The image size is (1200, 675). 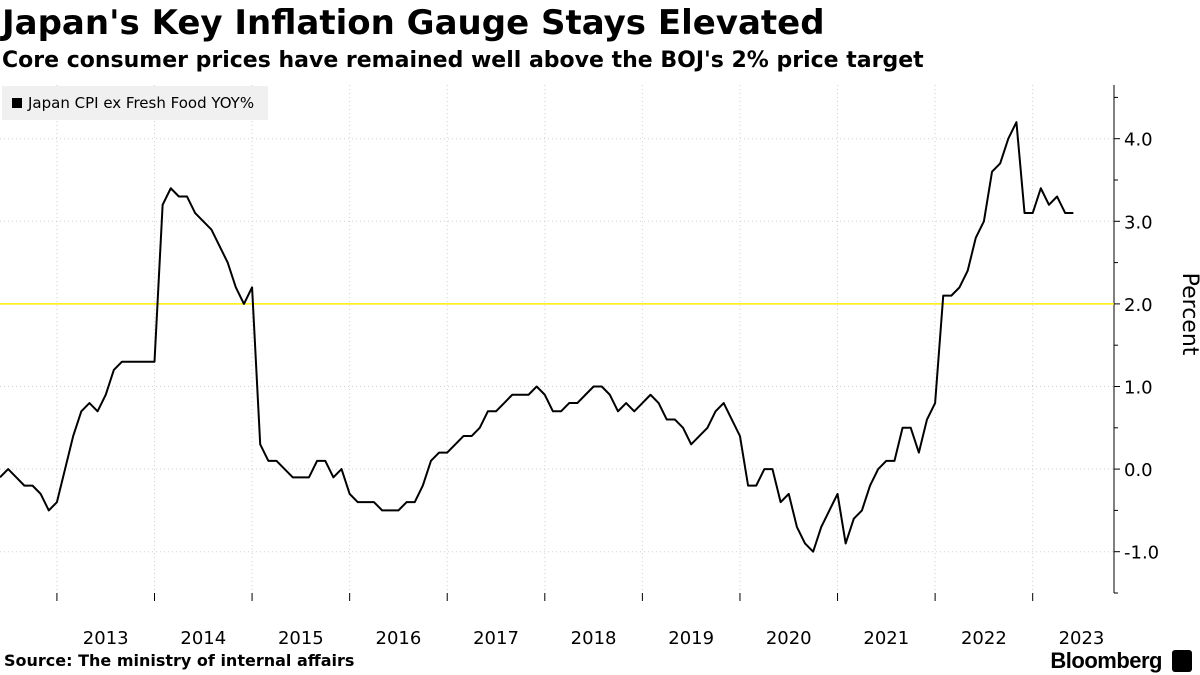 I want to click on y-tick-label: 3.0, so click(x=1138, y=222).